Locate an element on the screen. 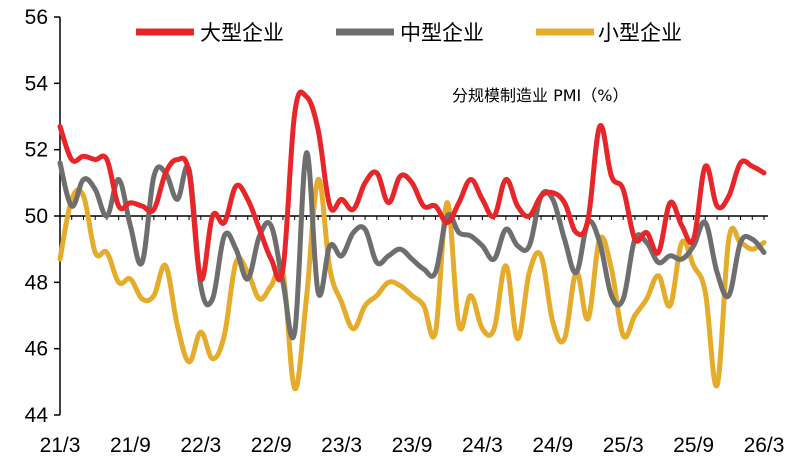 Image resolution: width=797 pixels, height=462 pixels. legend-label: 大型企业 is located at coordinates (242, 33).